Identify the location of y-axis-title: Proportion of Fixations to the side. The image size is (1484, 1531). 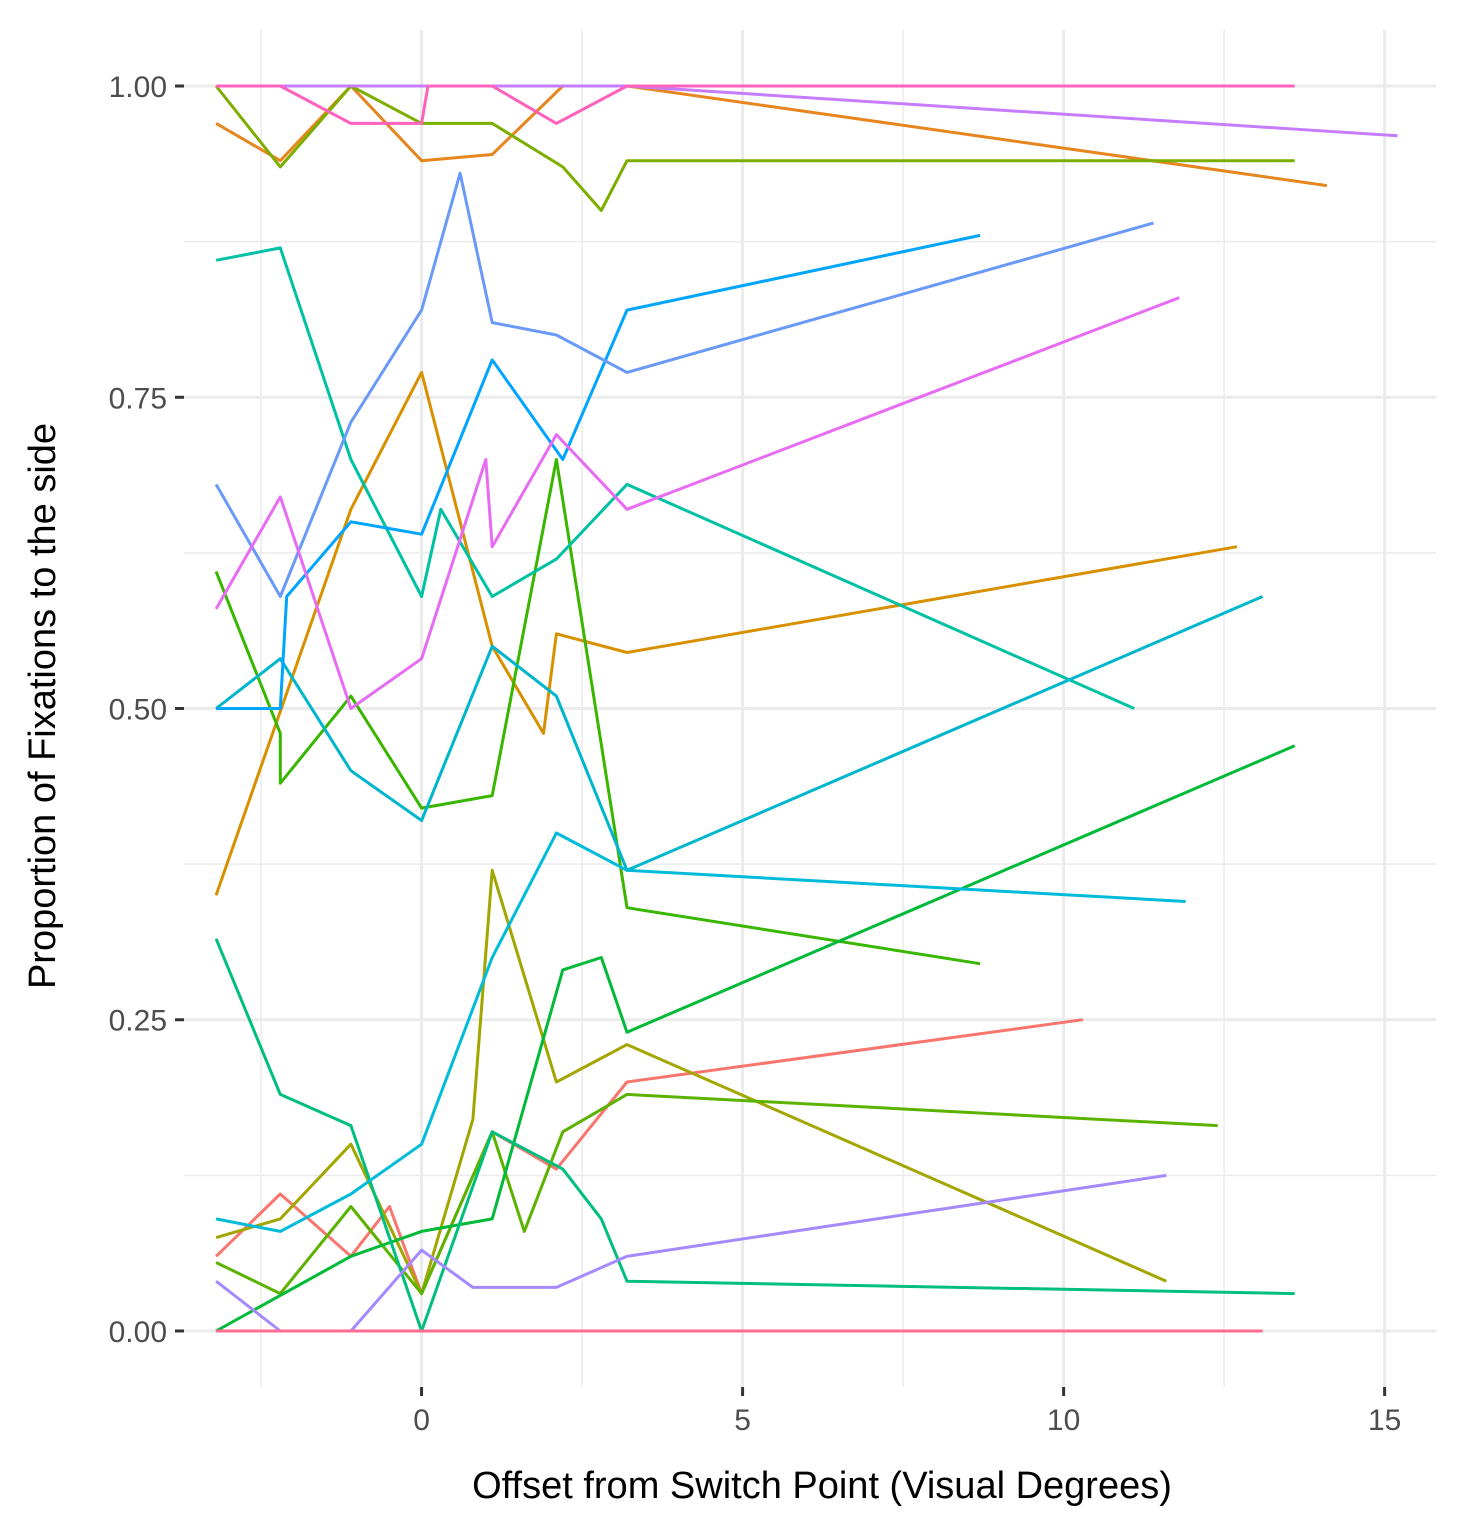
(43, 706).